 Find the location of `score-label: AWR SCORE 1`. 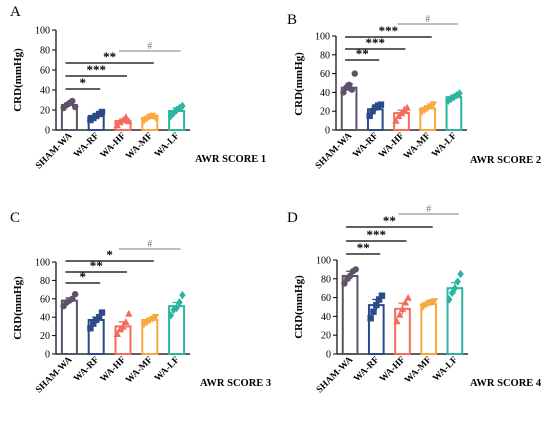

score-label: AWR SCORE 1 is located at coordinates (230, 159).